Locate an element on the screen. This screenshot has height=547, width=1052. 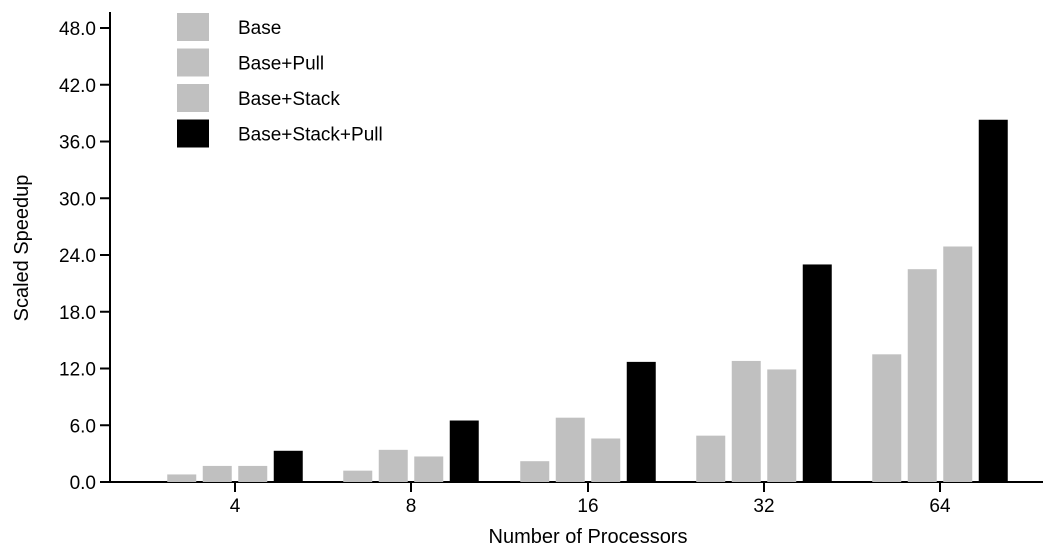
legend-label: Base+Stack is located at coordinates (289, 99).